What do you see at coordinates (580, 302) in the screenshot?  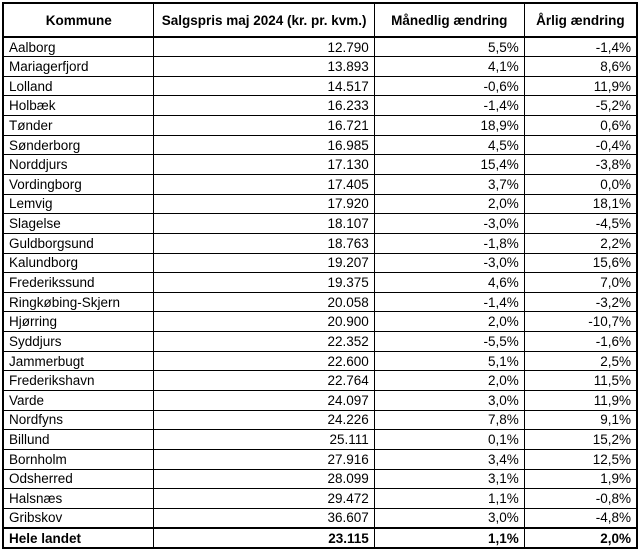 I see `annual-change-cell: -3,2%` at bounding box center [580, 302].